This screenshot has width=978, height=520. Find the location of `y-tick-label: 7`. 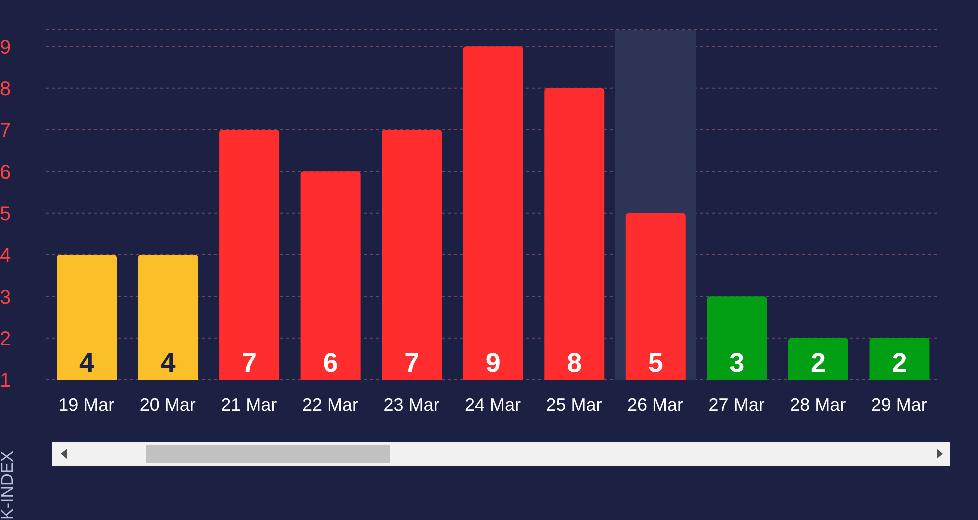

y-tick-label: 7 is located at coordinates (6, 131).